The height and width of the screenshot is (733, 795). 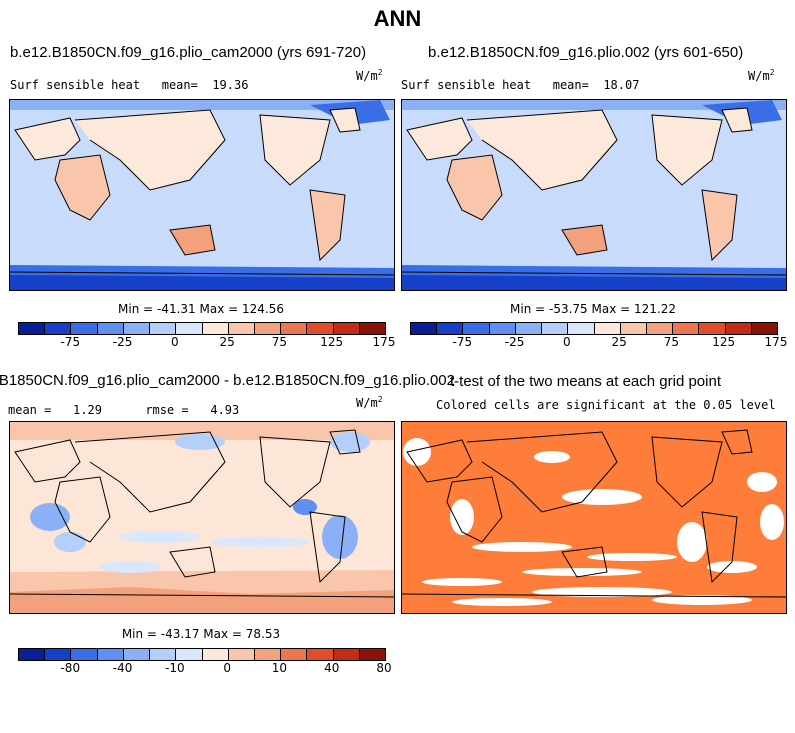 What do you see at coordinates (175, 668) in the screenshot?
I see `colorbar-tick-label: -10` at bounding box center [175, 668].